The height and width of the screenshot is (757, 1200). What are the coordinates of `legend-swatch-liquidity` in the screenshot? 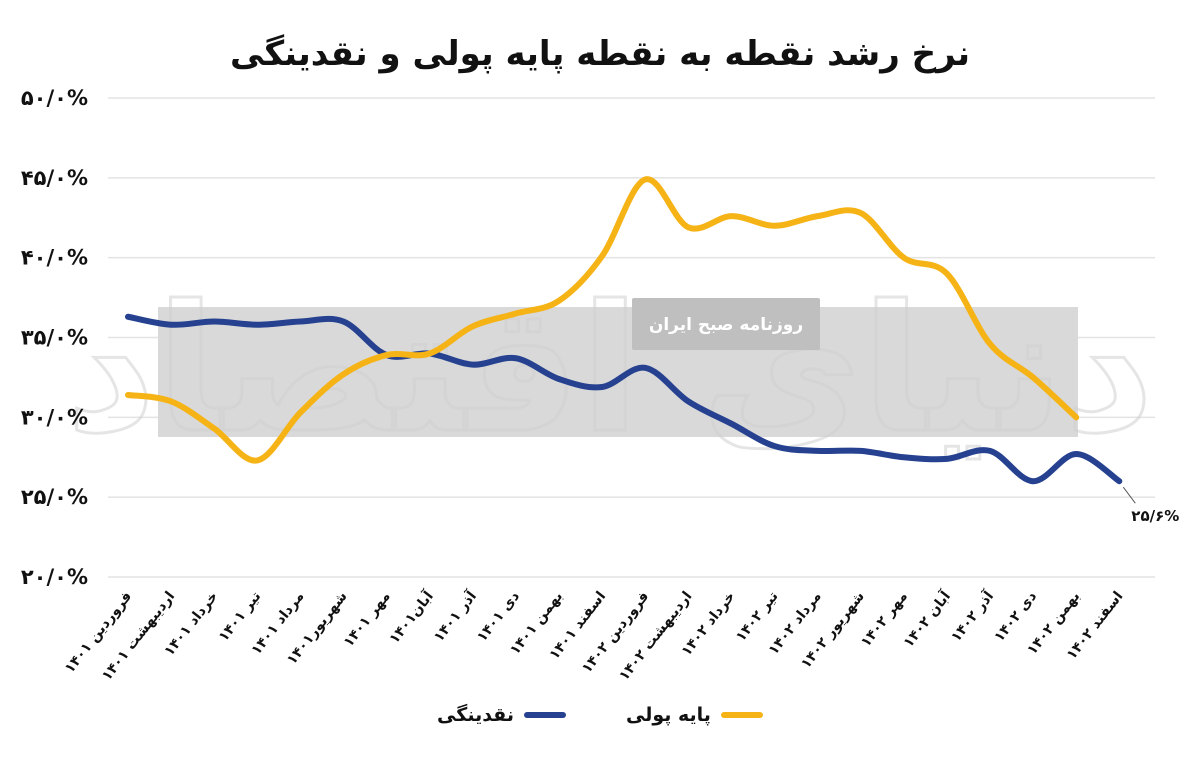 It's located at (545, 715).